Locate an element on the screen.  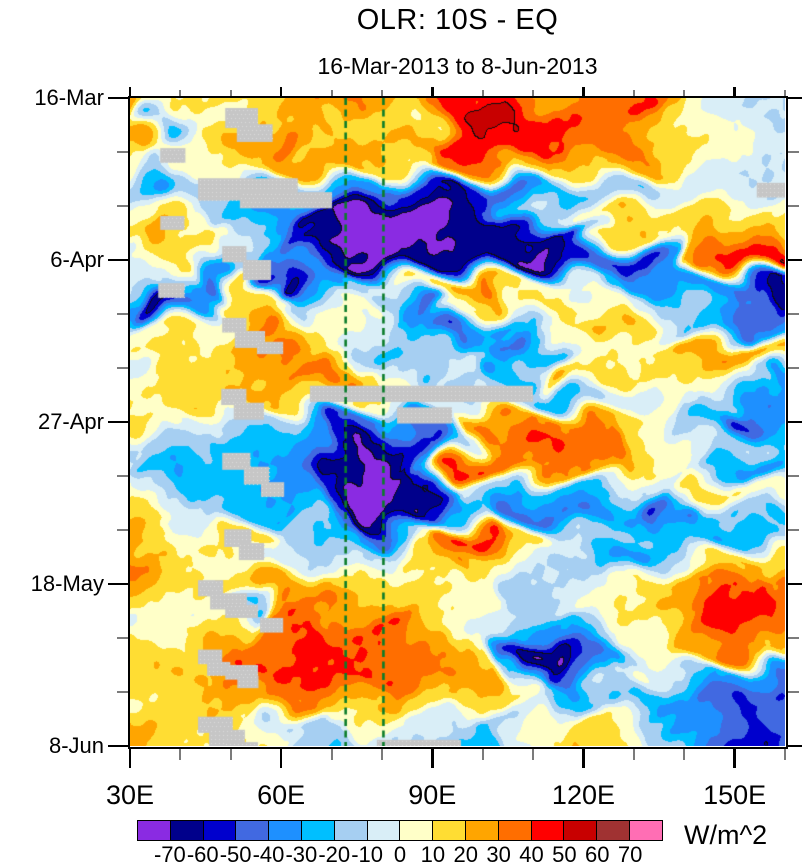
page-title: OLR: 10S - EQ is located at coordinates (457, 20).